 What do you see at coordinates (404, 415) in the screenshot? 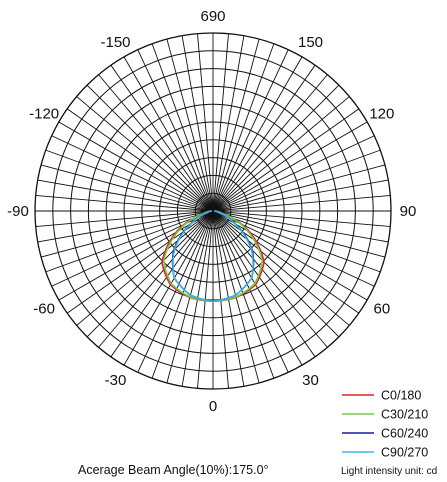
I see `legend-label: C30/210` at bounding box center [404, 415].